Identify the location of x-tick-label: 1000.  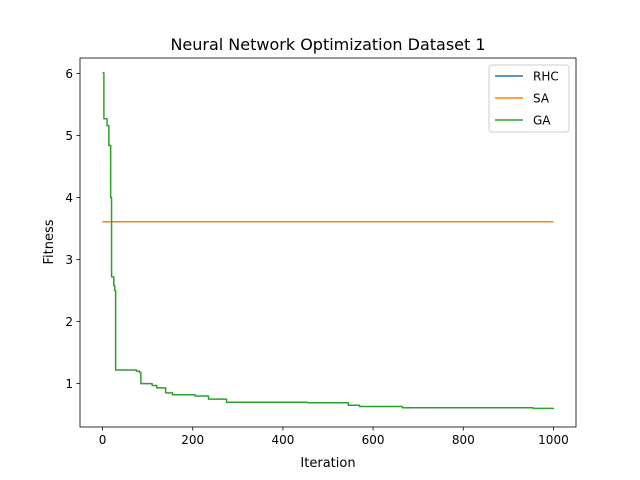
(553, 440).